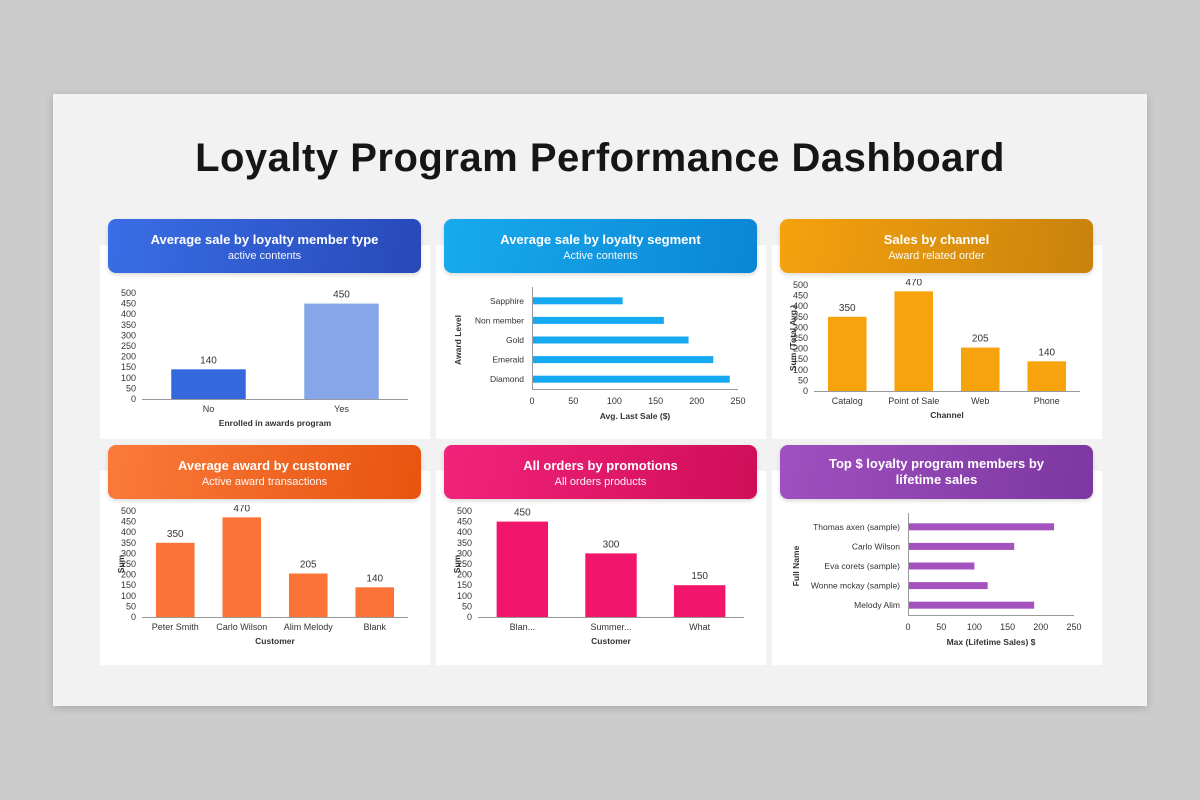  What do you see at coordinates (876, 546) in the screenshot?
I see `y-tick-label: Carlo Wilson` at bounding box center [876, 546].